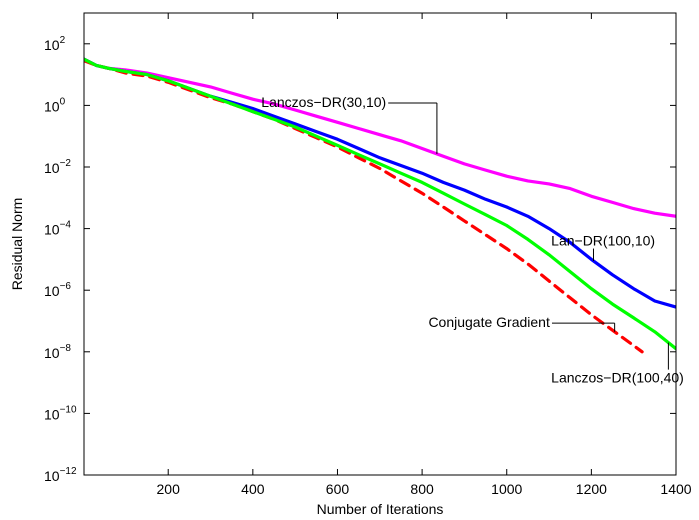 This screenshot has width=699, height=520. I want to click on y-tick-label: 10⁻¹², so click(60, 475).